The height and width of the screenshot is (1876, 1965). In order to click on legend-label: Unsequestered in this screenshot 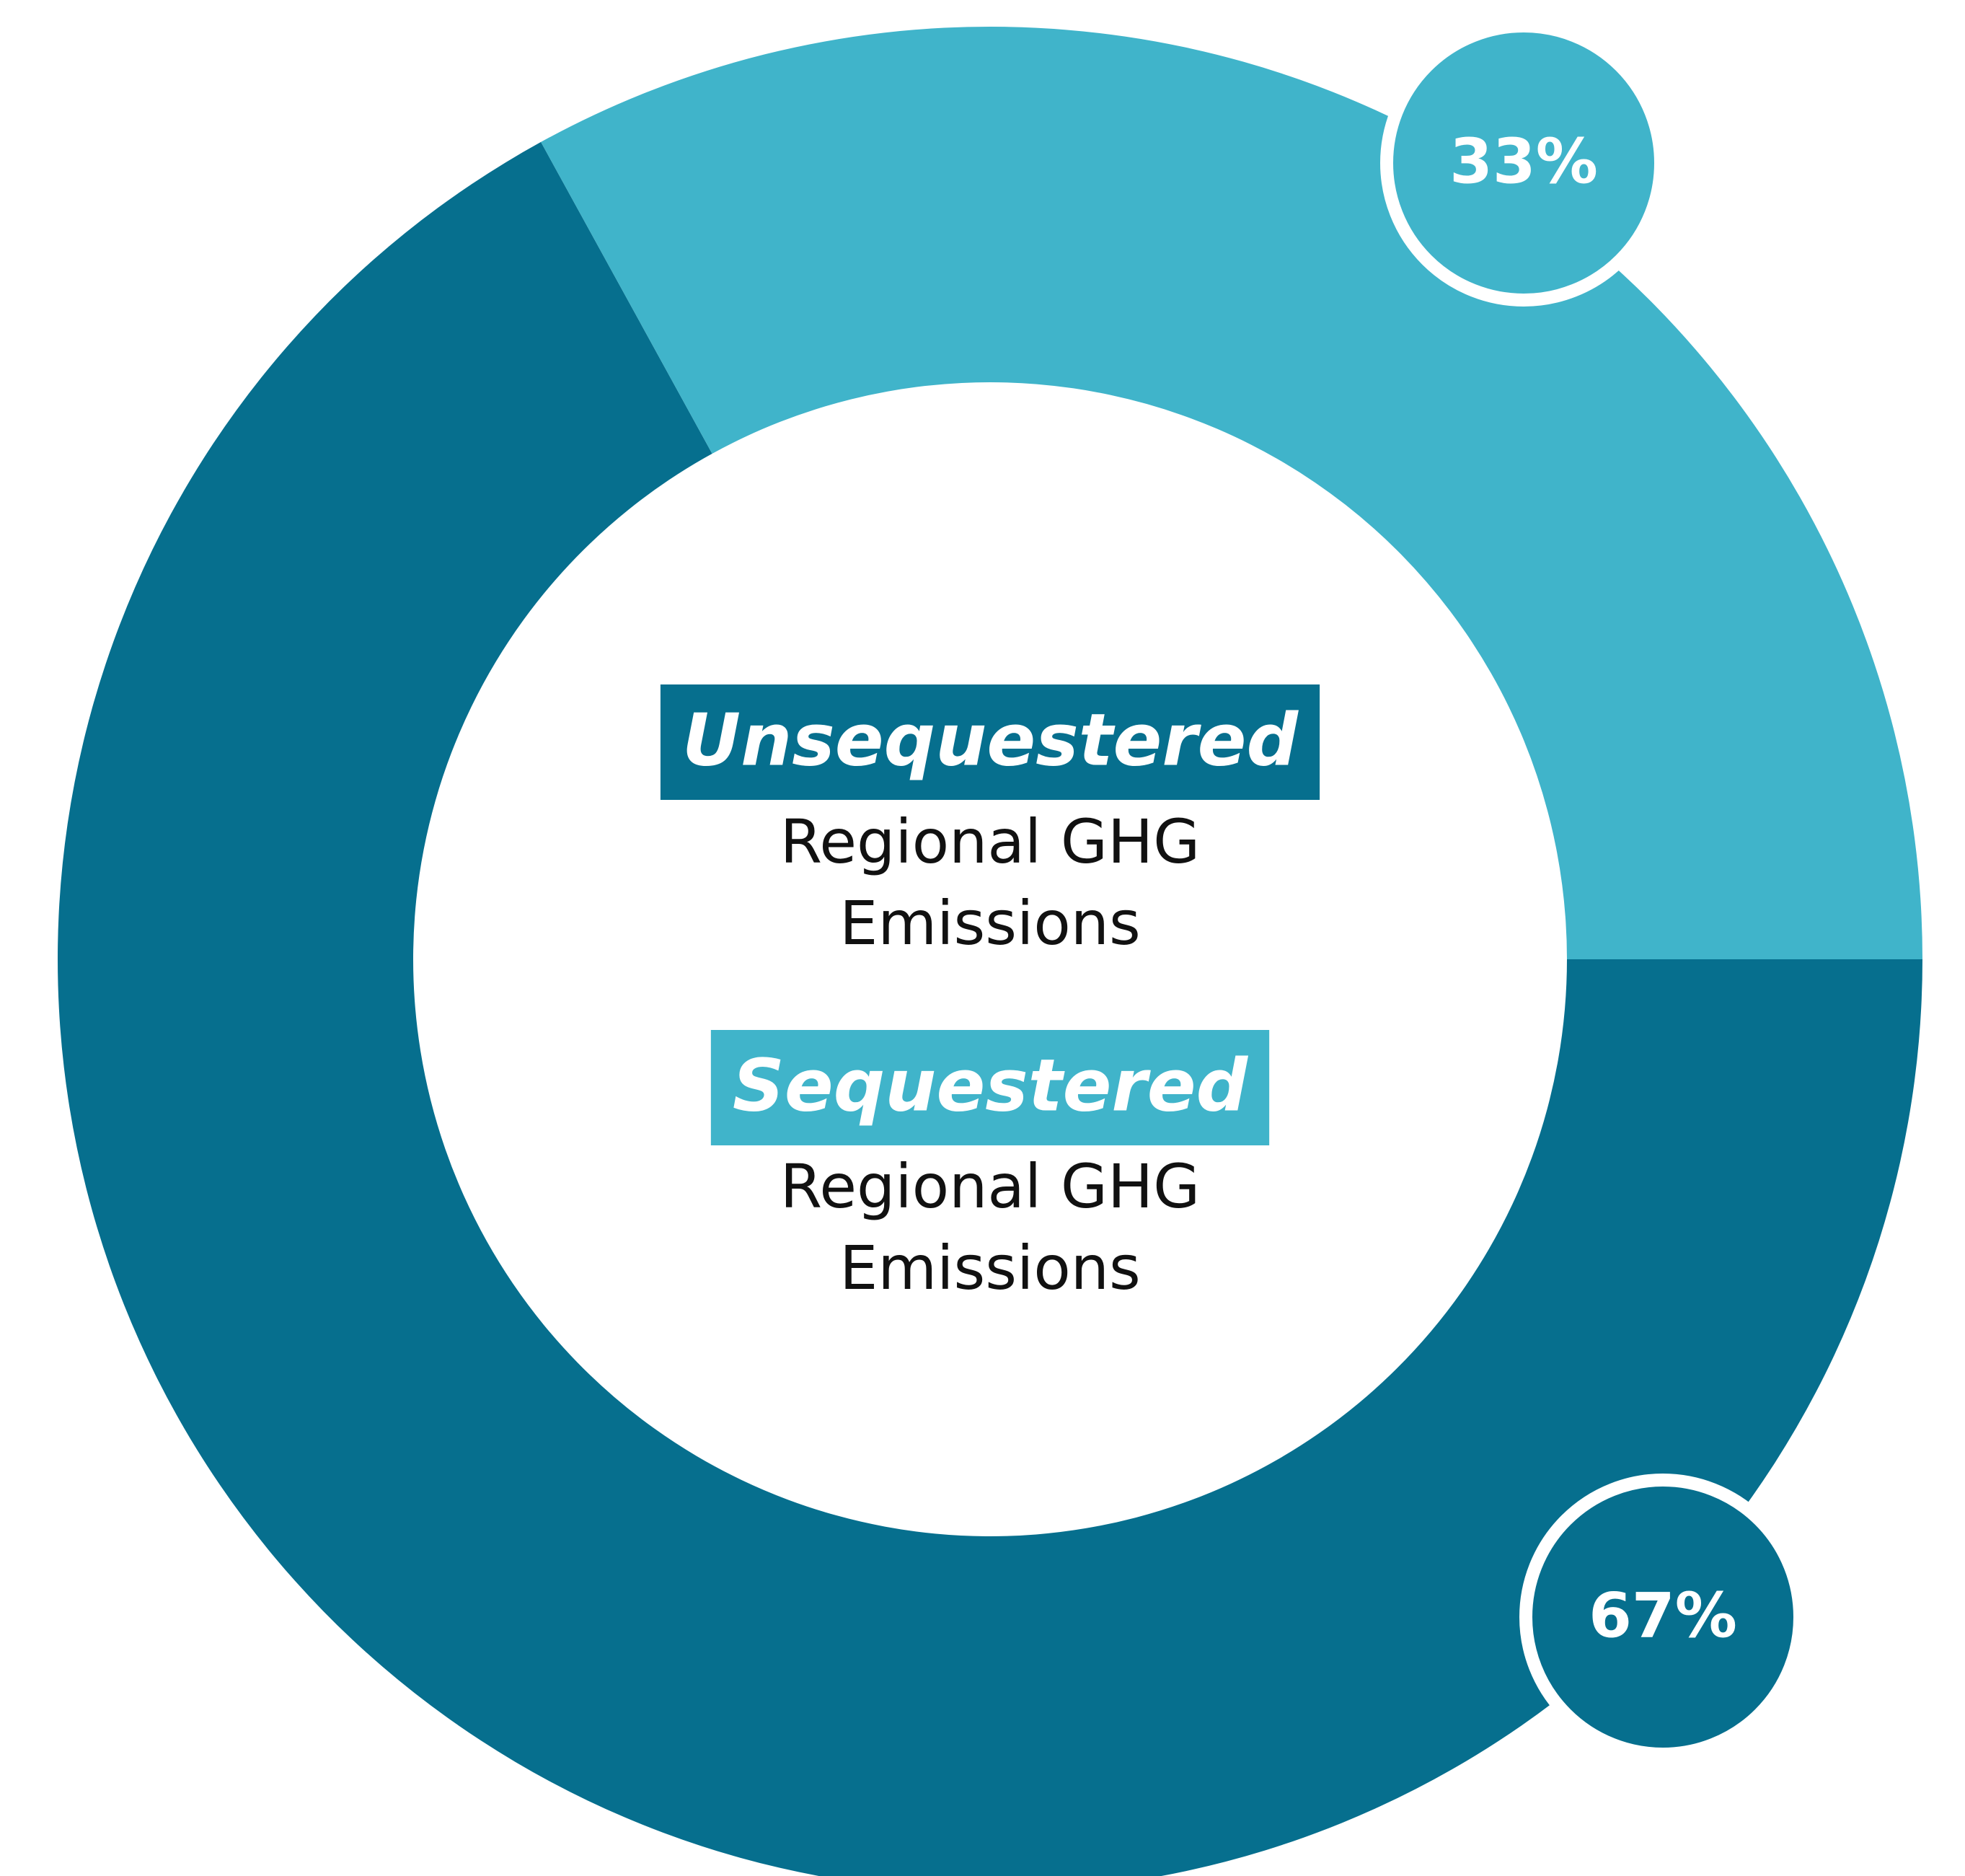, I will do `click(990, 740)`.